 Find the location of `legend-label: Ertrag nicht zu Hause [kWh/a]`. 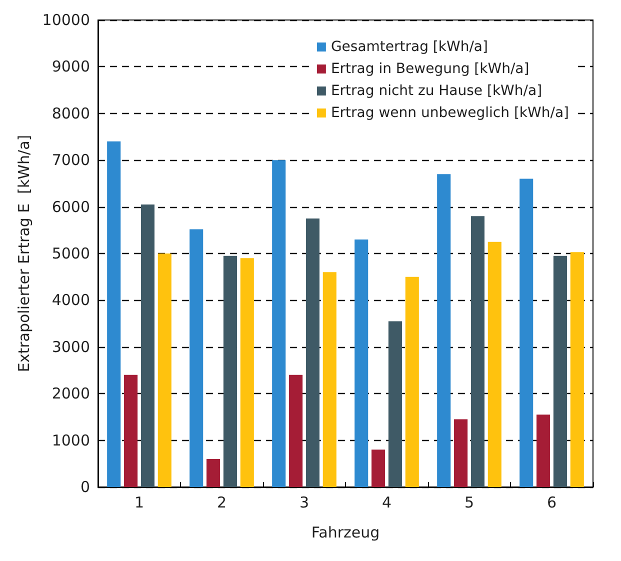

legend-label: Ertrag nicht zu Hause [kWh/a] is located at coordinates (436, 91).